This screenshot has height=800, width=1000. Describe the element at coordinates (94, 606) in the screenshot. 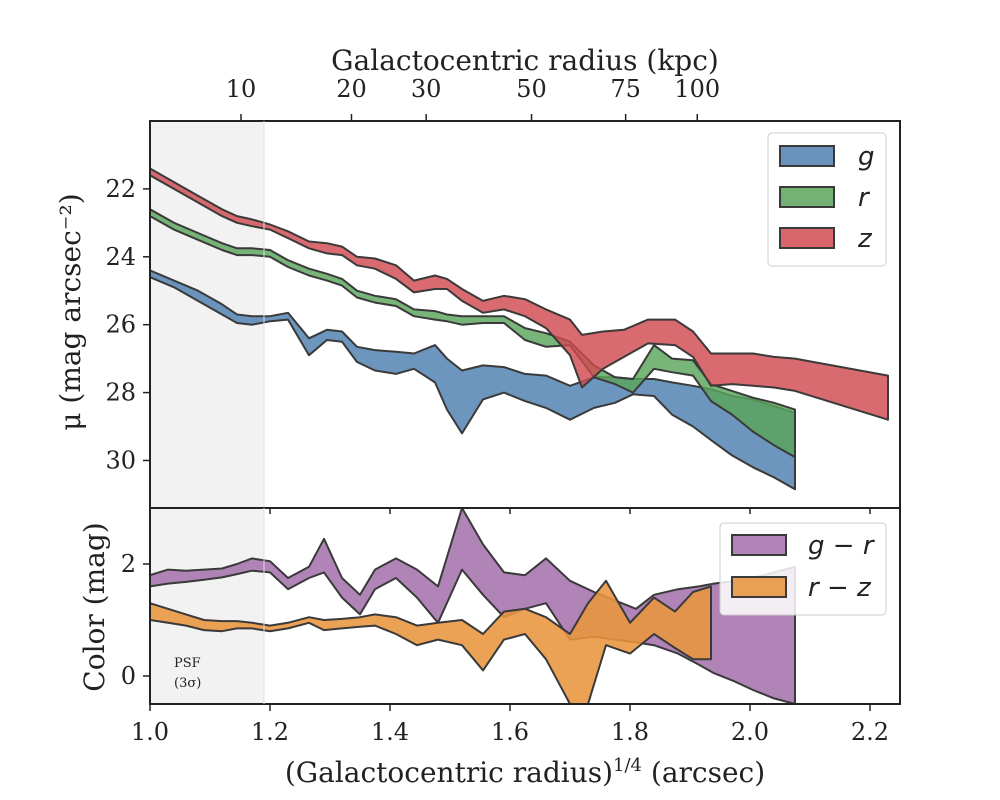

I see `bottom-y-axis-title: Color (mag)` at that location.